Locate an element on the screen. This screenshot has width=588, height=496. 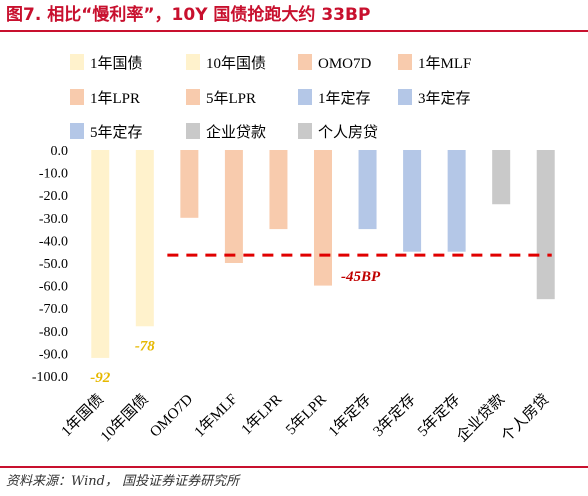
x-tick-label: 1年MLF is located at coordinates (216, 416).